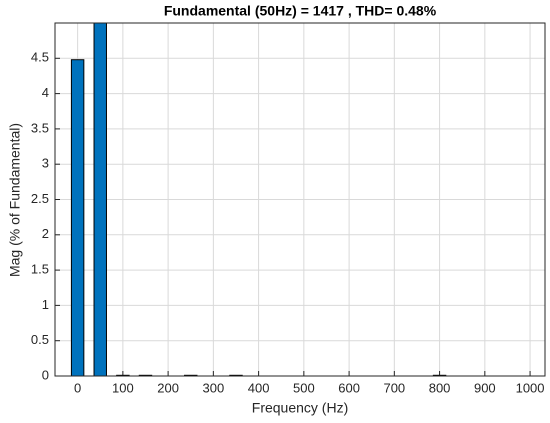 The width and height of the screenshot is (550, 423). What do you see at coordinates (300, 408) in the screenshot?
I see `x-axis-label: Frequency (Hz)` at bounding box center [300, 408].